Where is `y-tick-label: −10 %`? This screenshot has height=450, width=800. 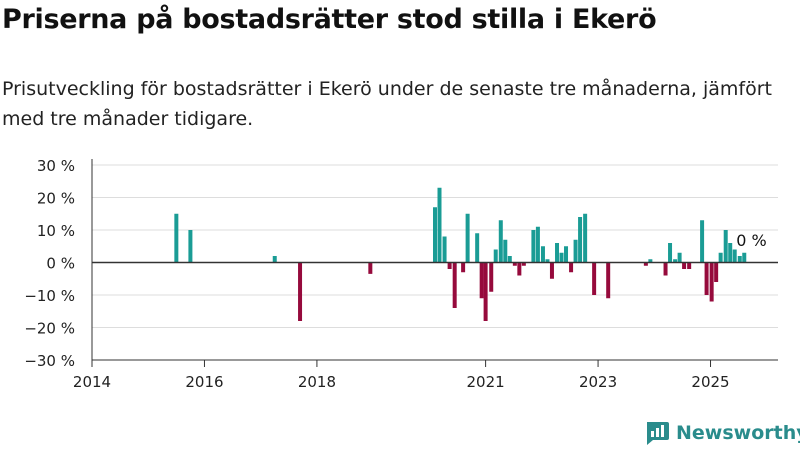 y-tick-label: −10 % is located at coordinates (49, 296).